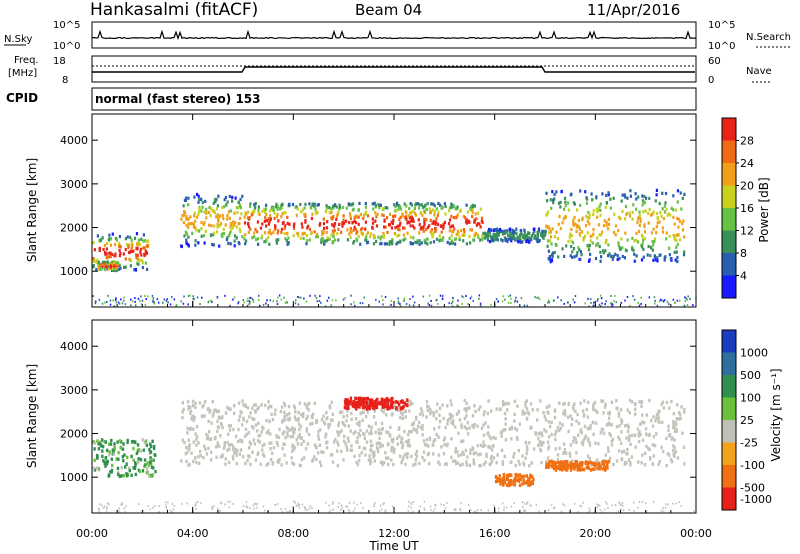  I want to click on power-tick-label: 28, so click(747, 141).